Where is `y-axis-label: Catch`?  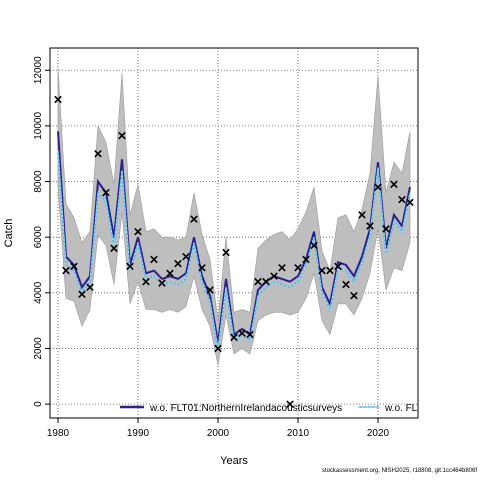 y-axis-label: Catch is located at coordinates (9, 233).